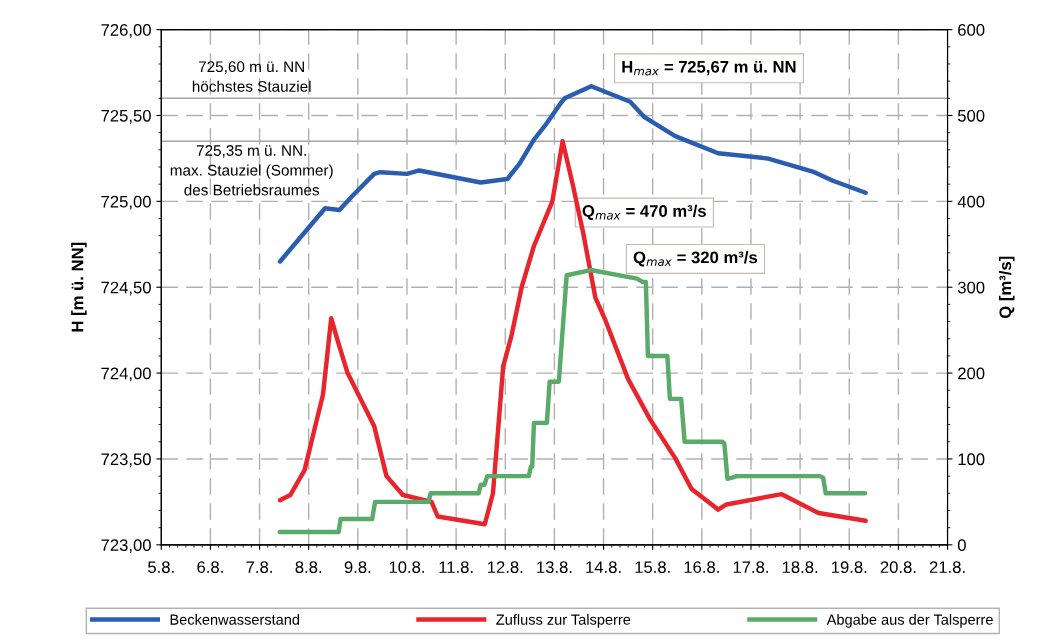  Describe the element at coordinates (849, 567) in the screenshot. I see `x-tick-label: 19.8.` at that location.